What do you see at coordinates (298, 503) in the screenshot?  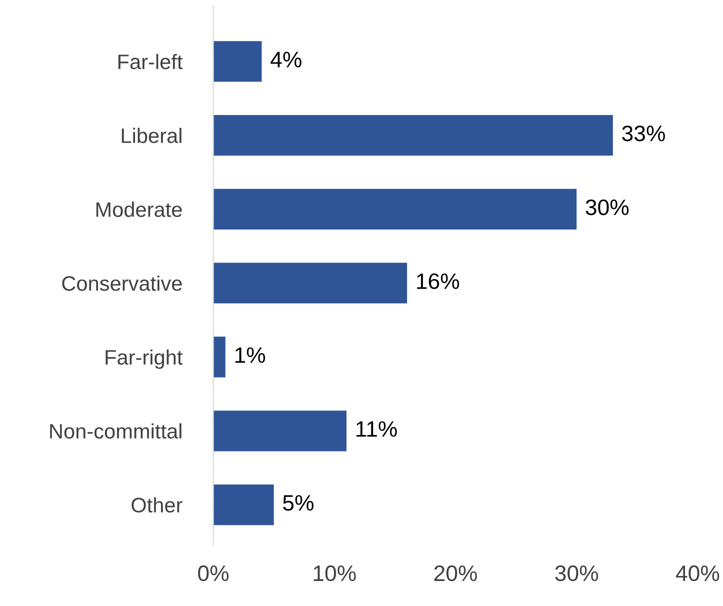 I see `data-label: 5%` at bounding box center [298, 503].